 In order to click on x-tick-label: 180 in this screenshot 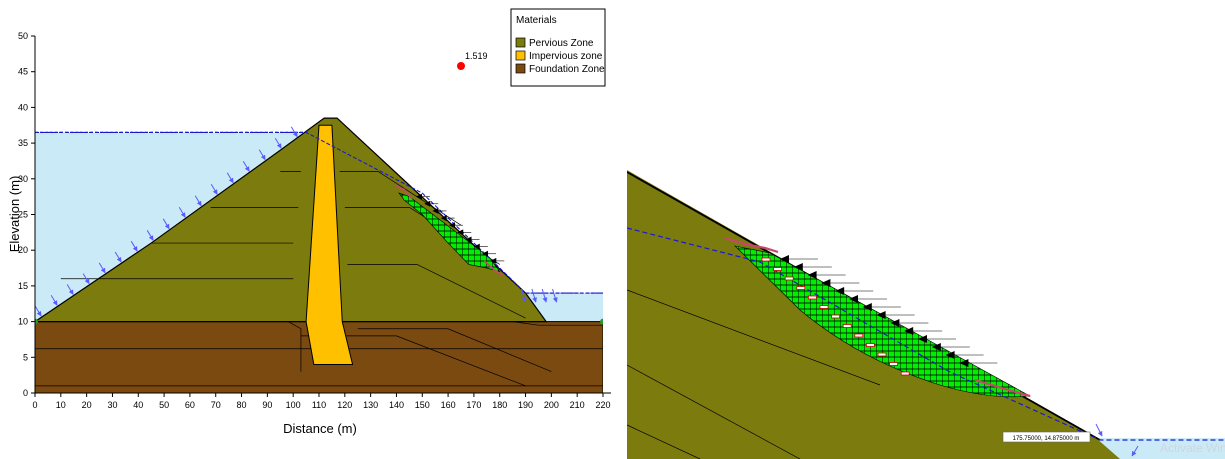, I will do `click(499, 405)`.